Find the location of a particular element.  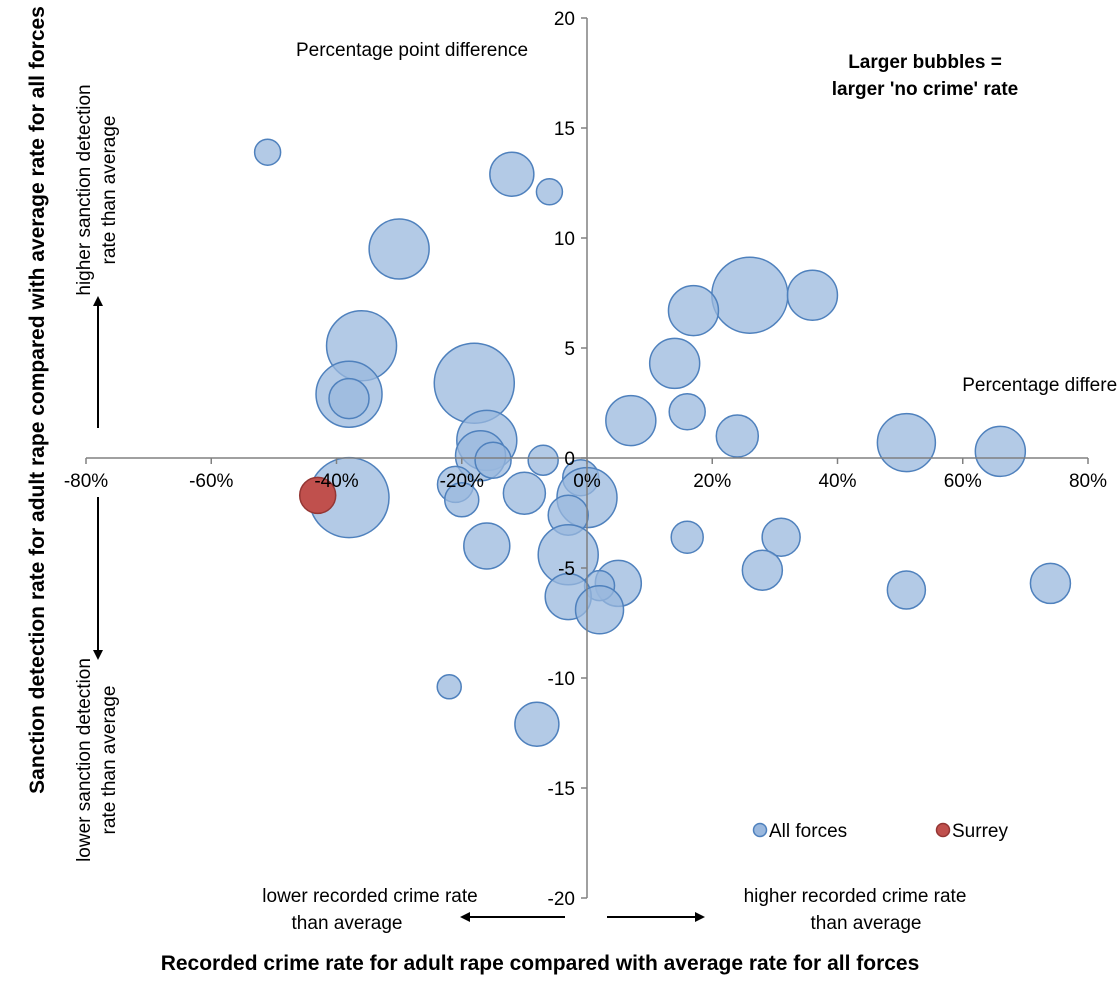

y-tick-label: 0 is located at coordinates (569, 459).